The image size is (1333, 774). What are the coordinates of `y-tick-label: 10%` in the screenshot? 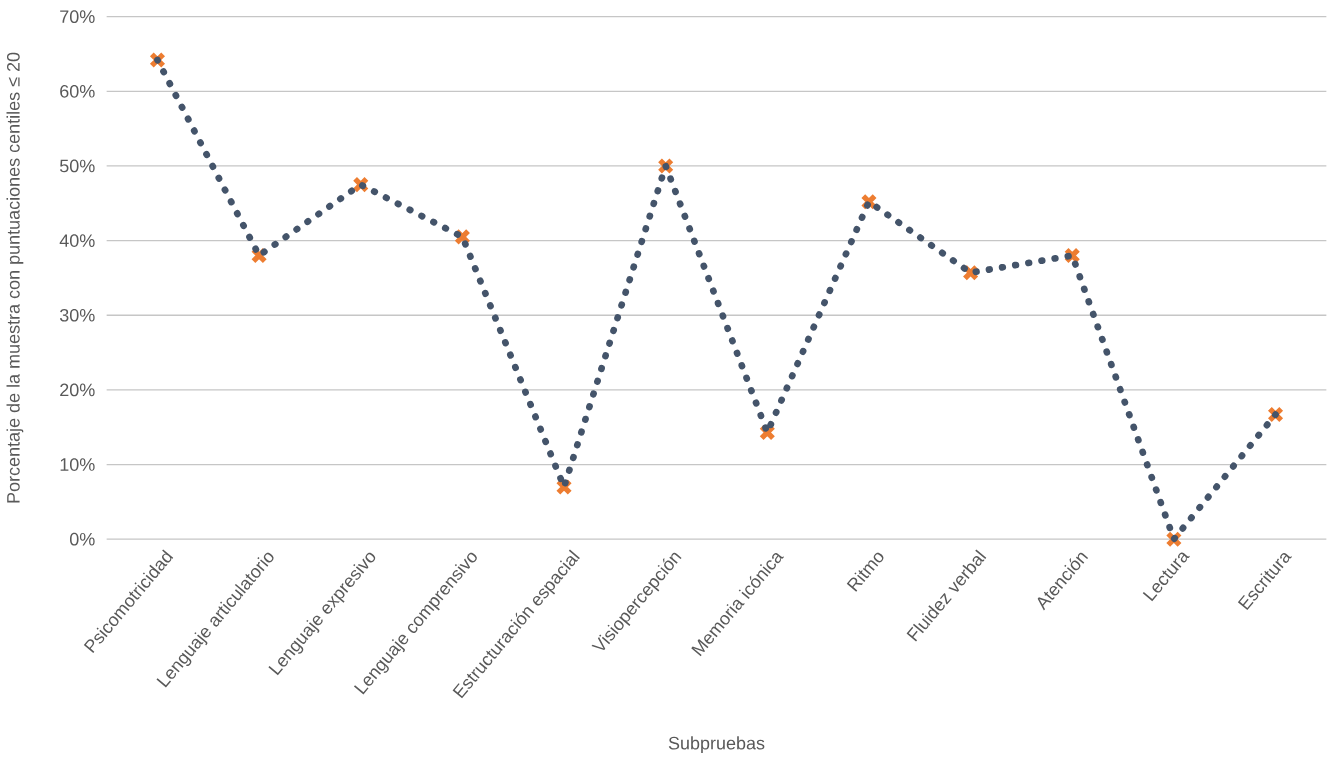 It's located at (77, 464).